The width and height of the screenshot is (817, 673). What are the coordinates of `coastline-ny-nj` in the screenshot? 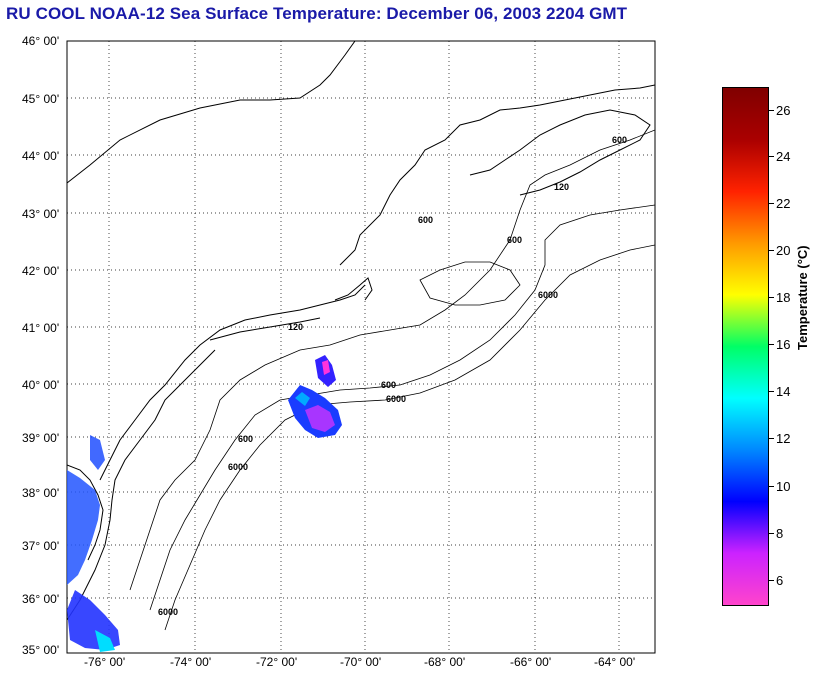 It's located at (232, 382).